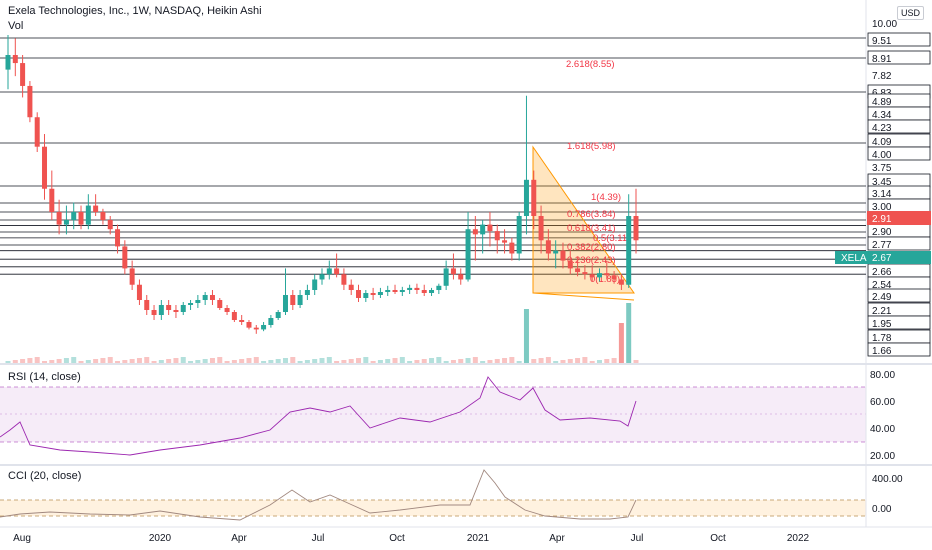 The width and height of the screenshot is (932, 550). What do you see at coordinates (883, 257) in the screenshot?
I see `symbol-tag` at bounding box center [883, 257].